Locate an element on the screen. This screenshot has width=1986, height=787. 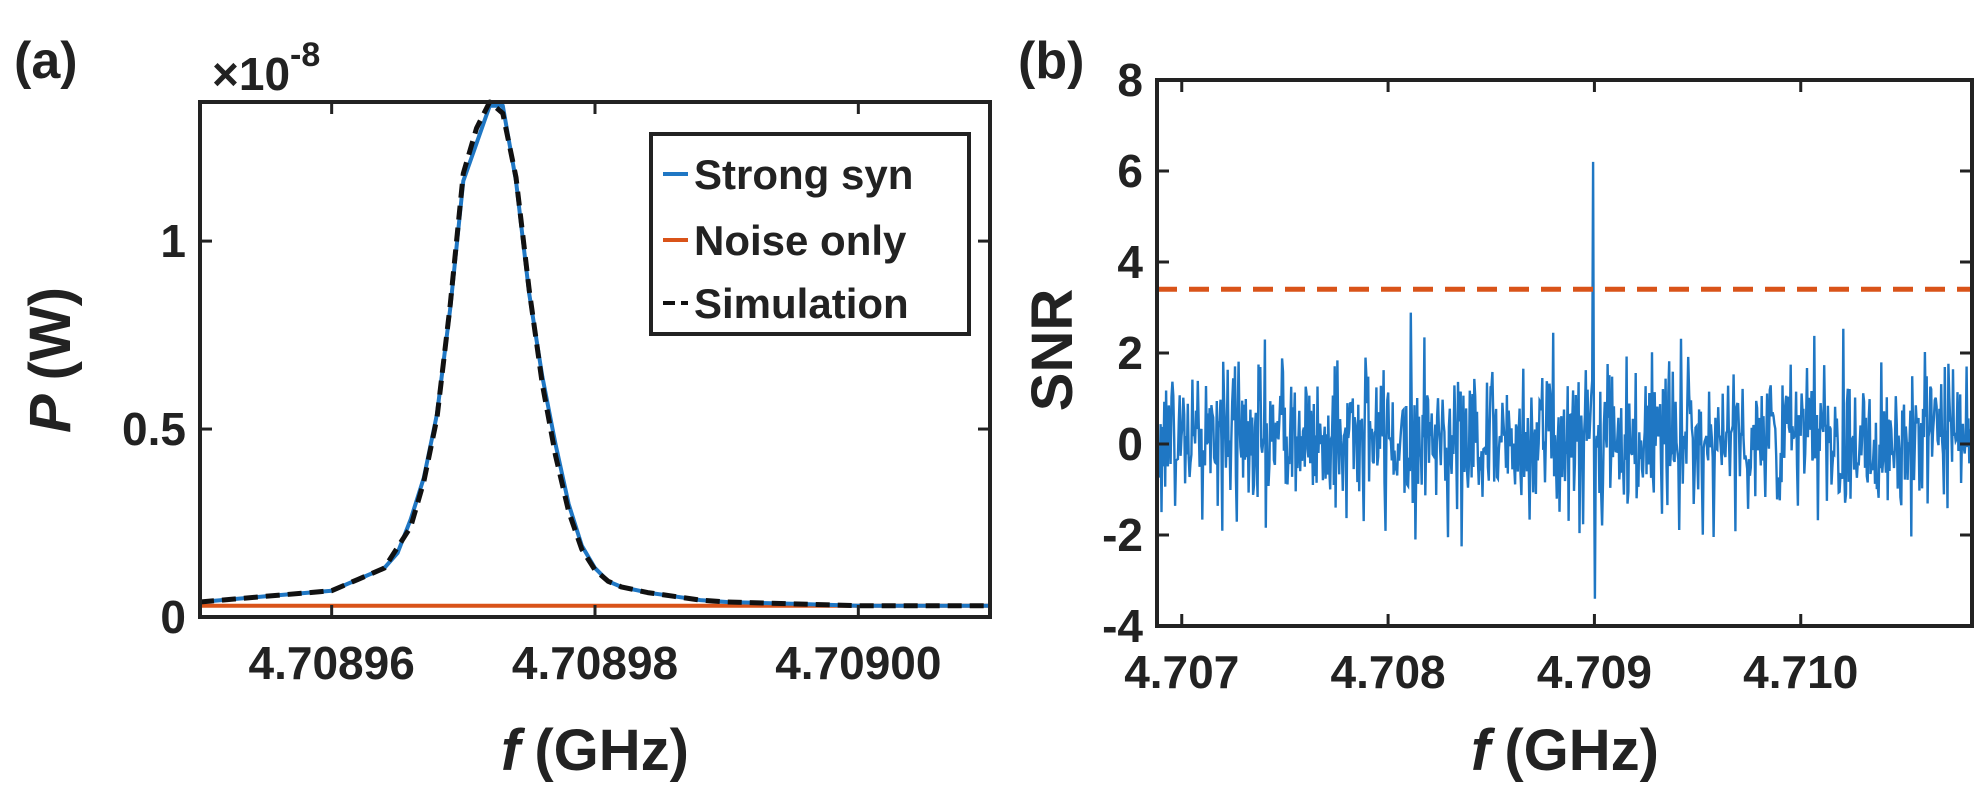
panel-b-y-tick-label: 2 is located at coordinates (1130, 353).